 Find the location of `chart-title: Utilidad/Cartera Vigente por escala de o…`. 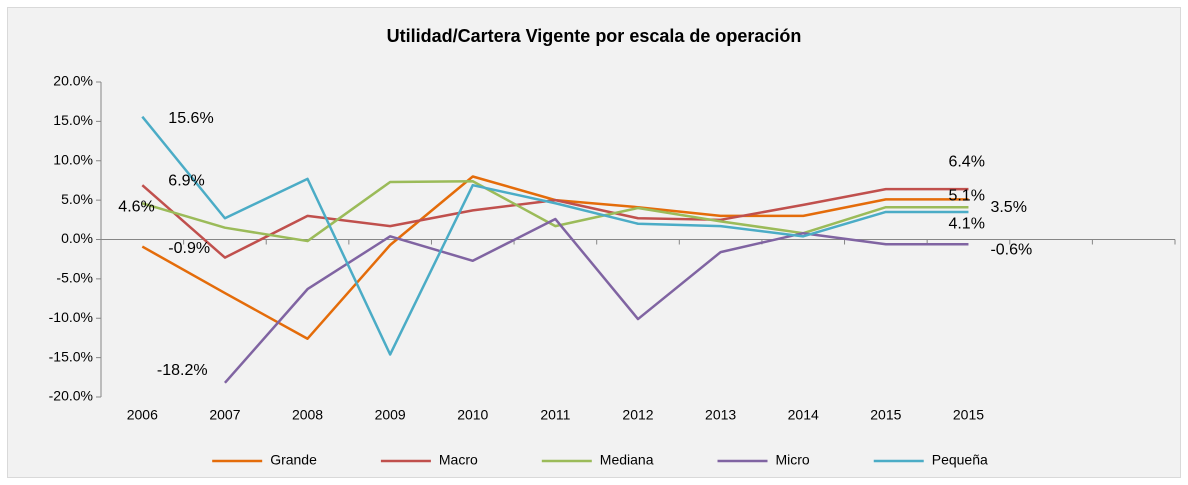

chart-title: Utilidad/Cartera Vigente por escala de o… is located at coordinates (594, 36).